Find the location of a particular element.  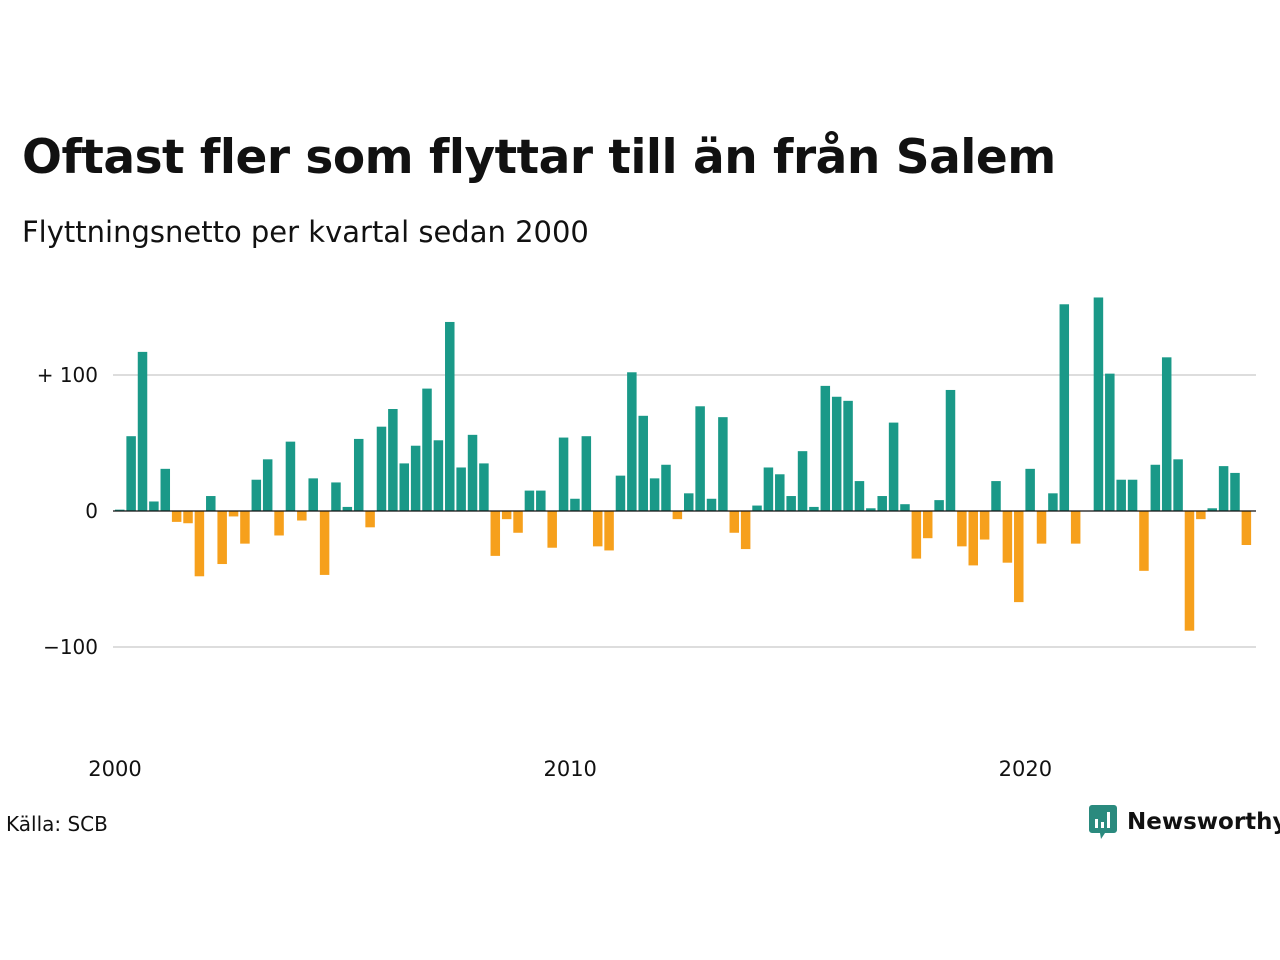

x-tick-label: 2010 is located at coordinates (569, 769).